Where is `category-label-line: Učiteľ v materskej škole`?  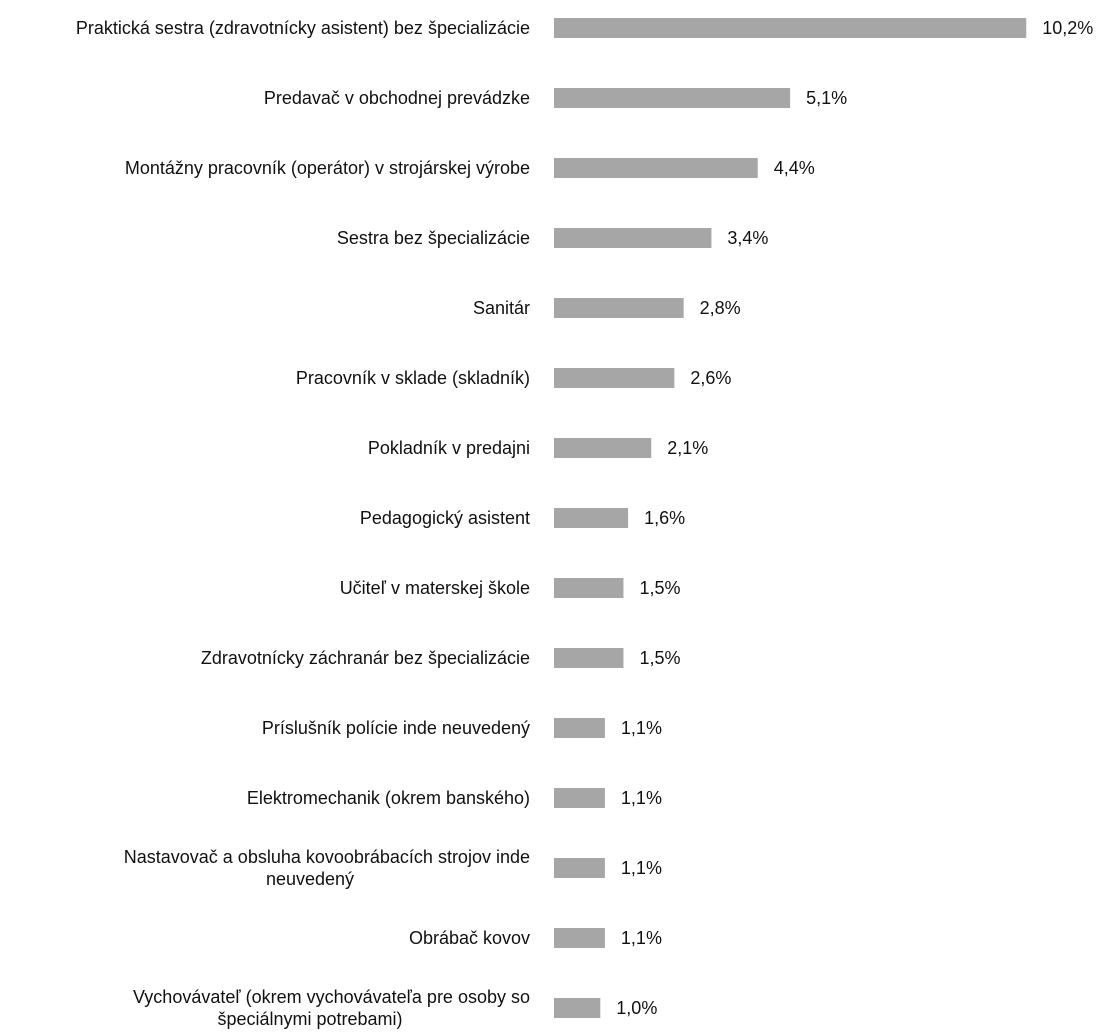 category-label-line: Učiteľ v materskej škole is located at coordinates (435, 588).